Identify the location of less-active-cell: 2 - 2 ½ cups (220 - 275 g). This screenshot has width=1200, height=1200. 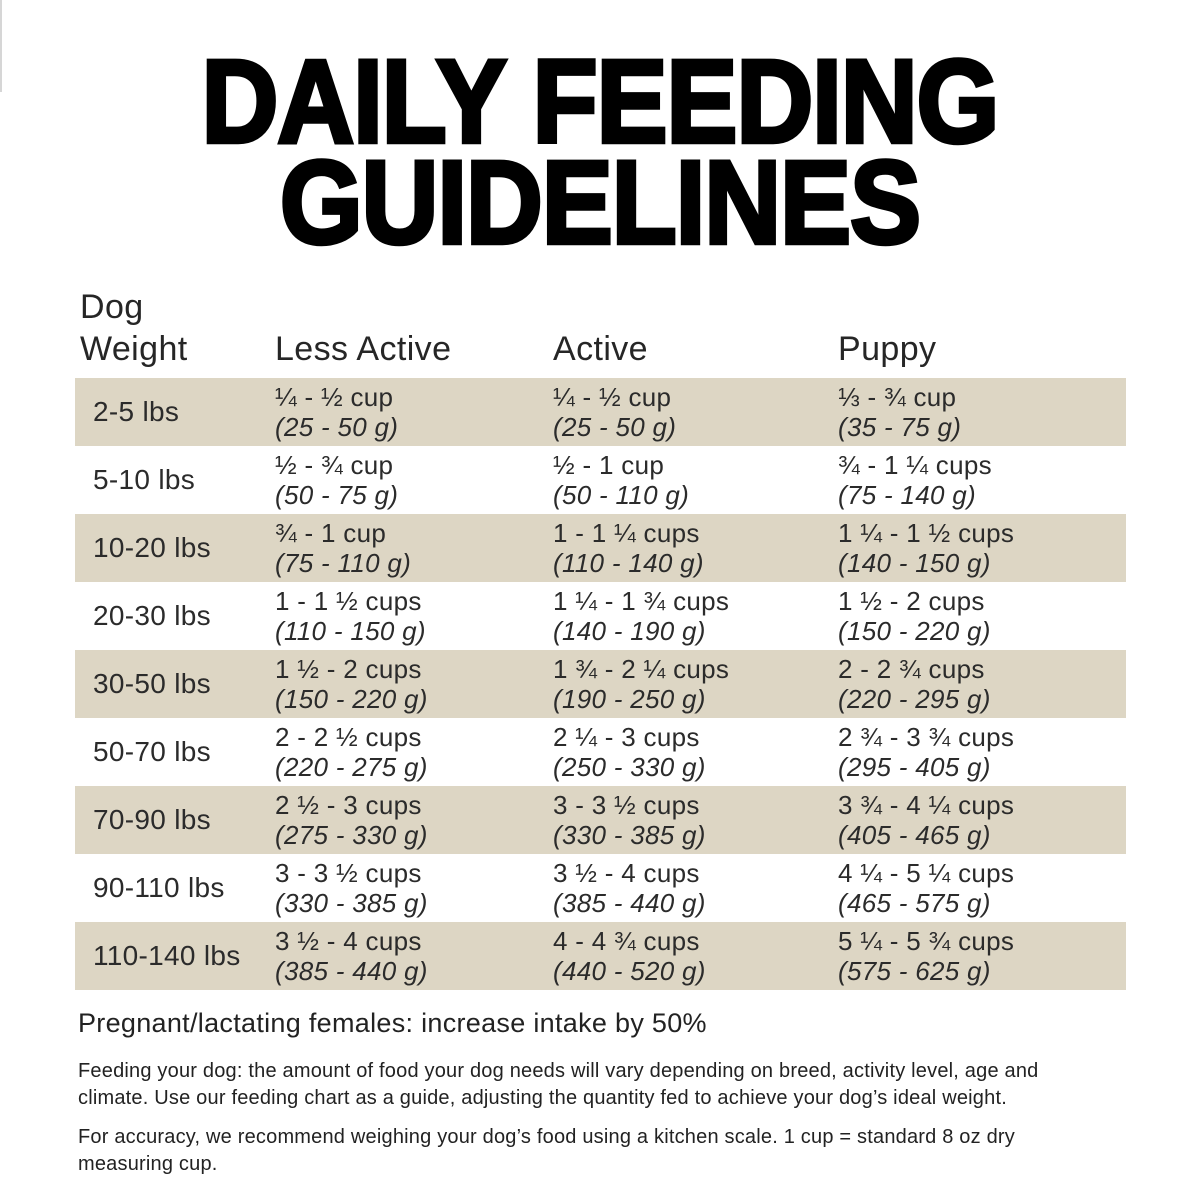
(414, 752).